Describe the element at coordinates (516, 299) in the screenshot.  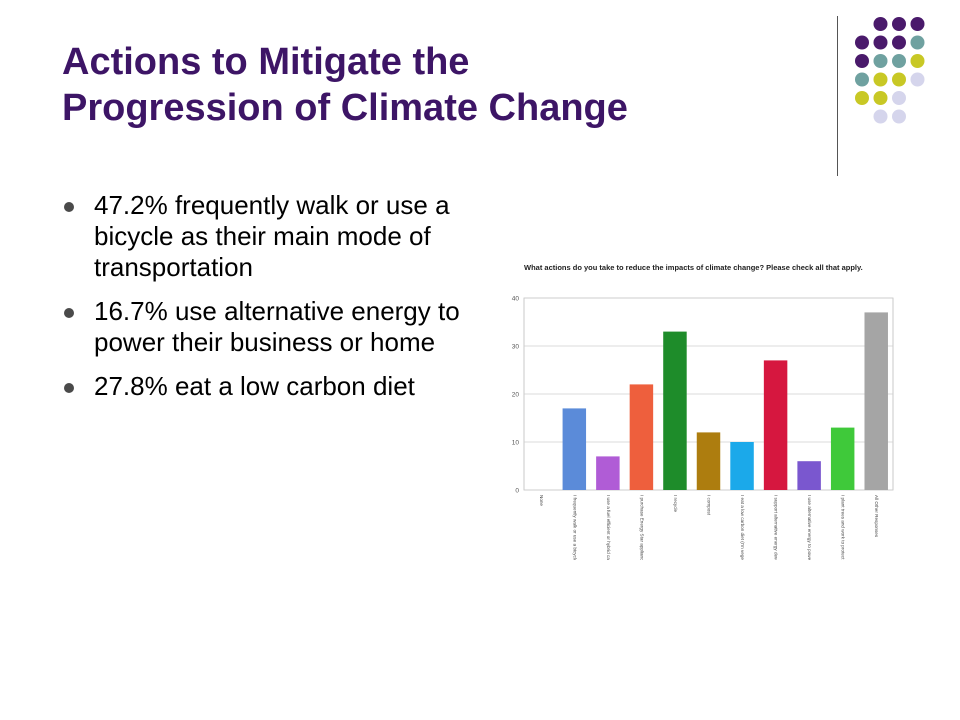
I see `y-tick-label: 40` at that location.